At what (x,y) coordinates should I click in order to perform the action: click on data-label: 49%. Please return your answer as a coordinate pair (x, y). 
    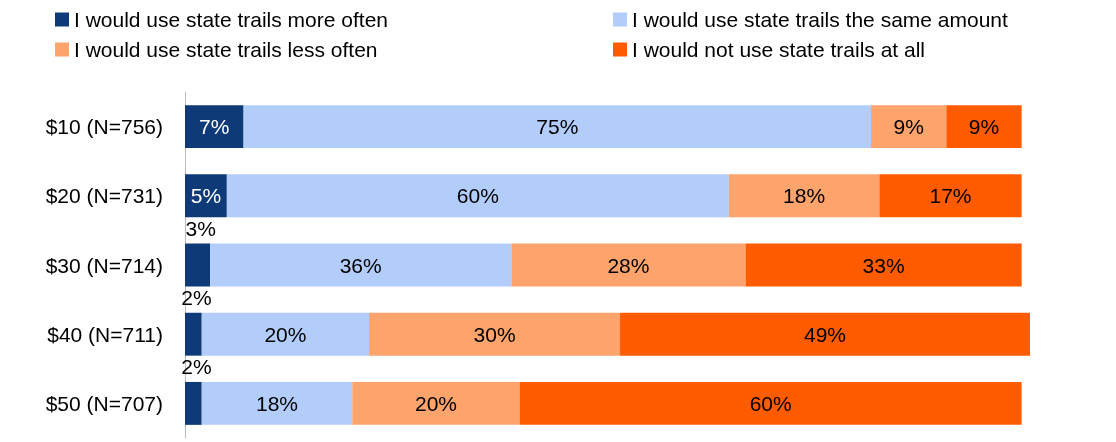
    Looking at the image, I should click on (825, 334).